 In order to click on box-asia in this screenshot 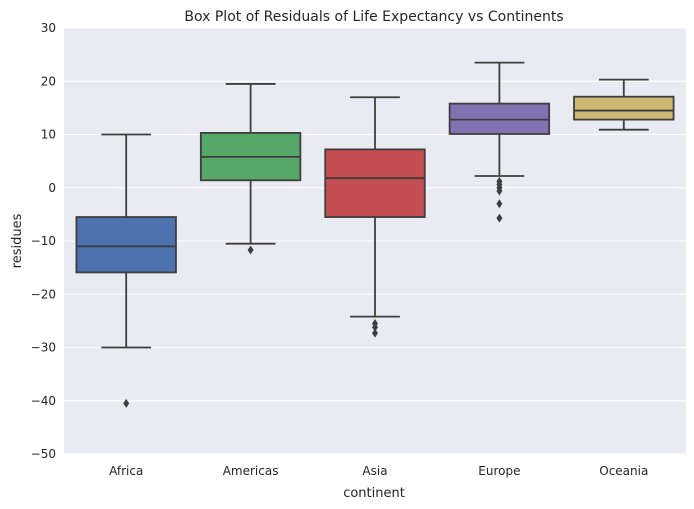, I will do `click(375, 217)`.